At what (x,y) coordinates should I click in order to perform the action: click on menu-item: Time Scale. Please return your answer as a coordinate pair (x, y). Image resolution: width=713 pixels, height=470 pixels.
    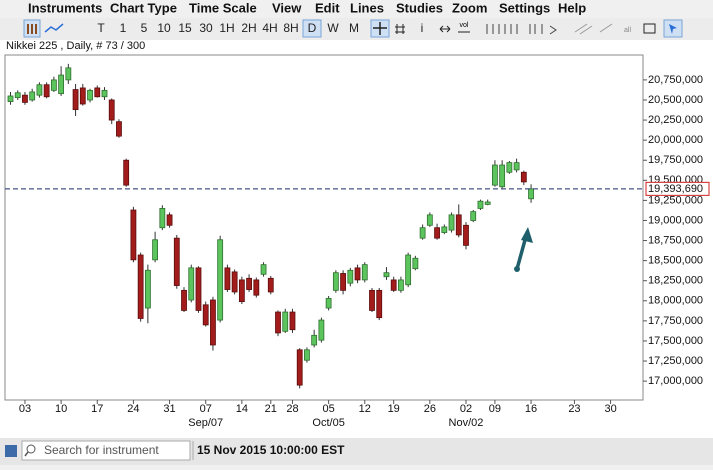
    Looking at the image, I should click on (223, 7).